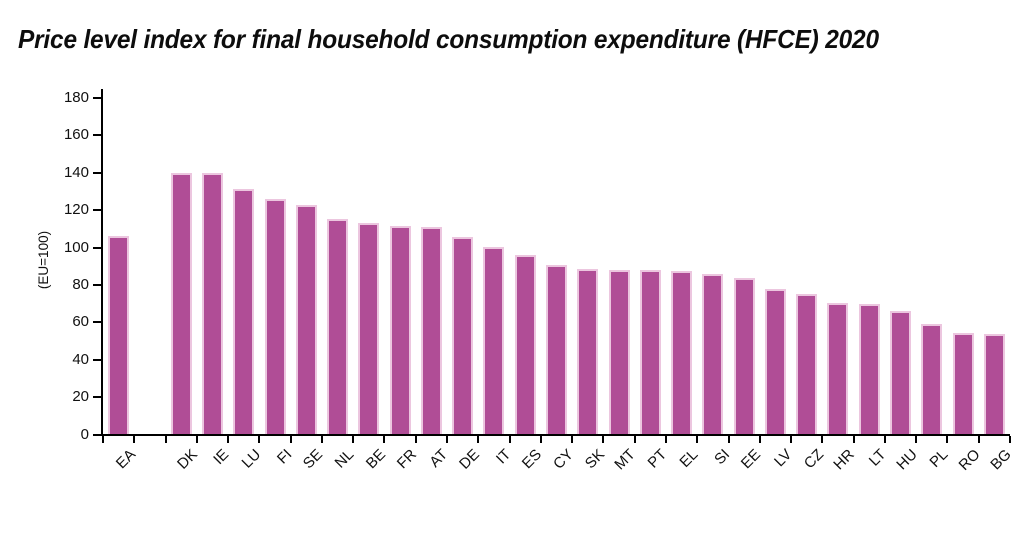  I want to click on y-tick-label: 140, so click(76, 172).